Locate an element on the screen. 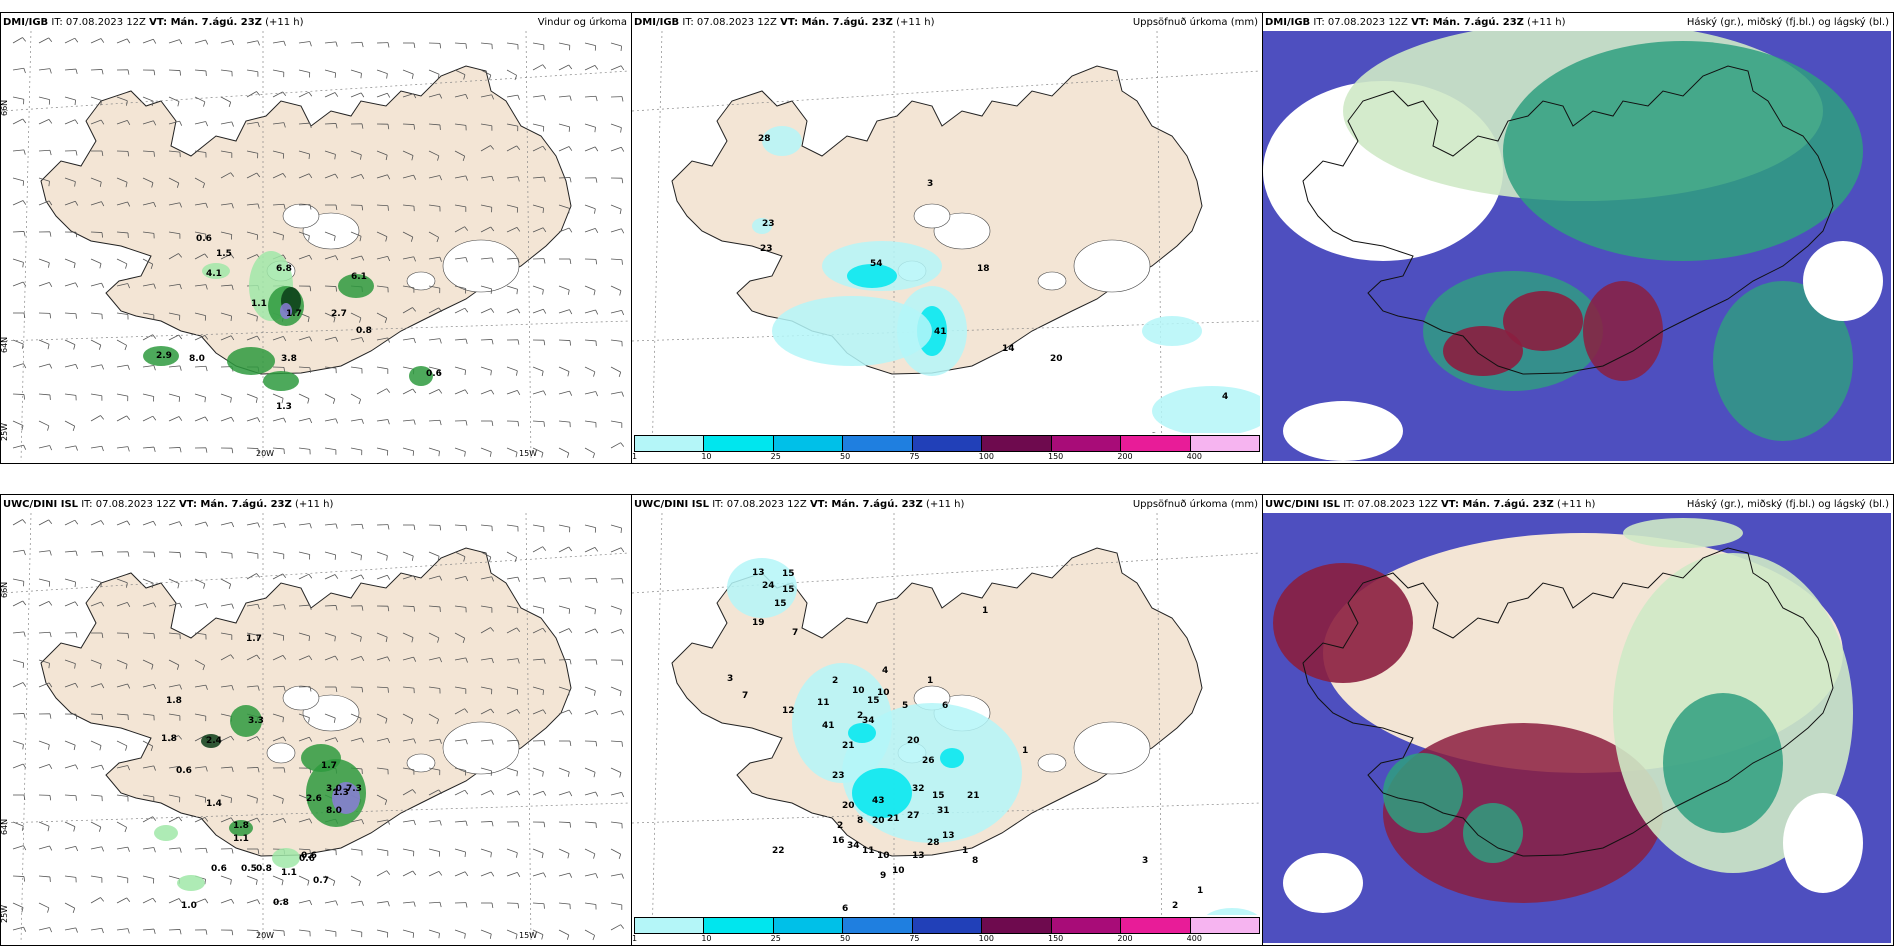  value-label: 26 is located at coordinates (928, 761).